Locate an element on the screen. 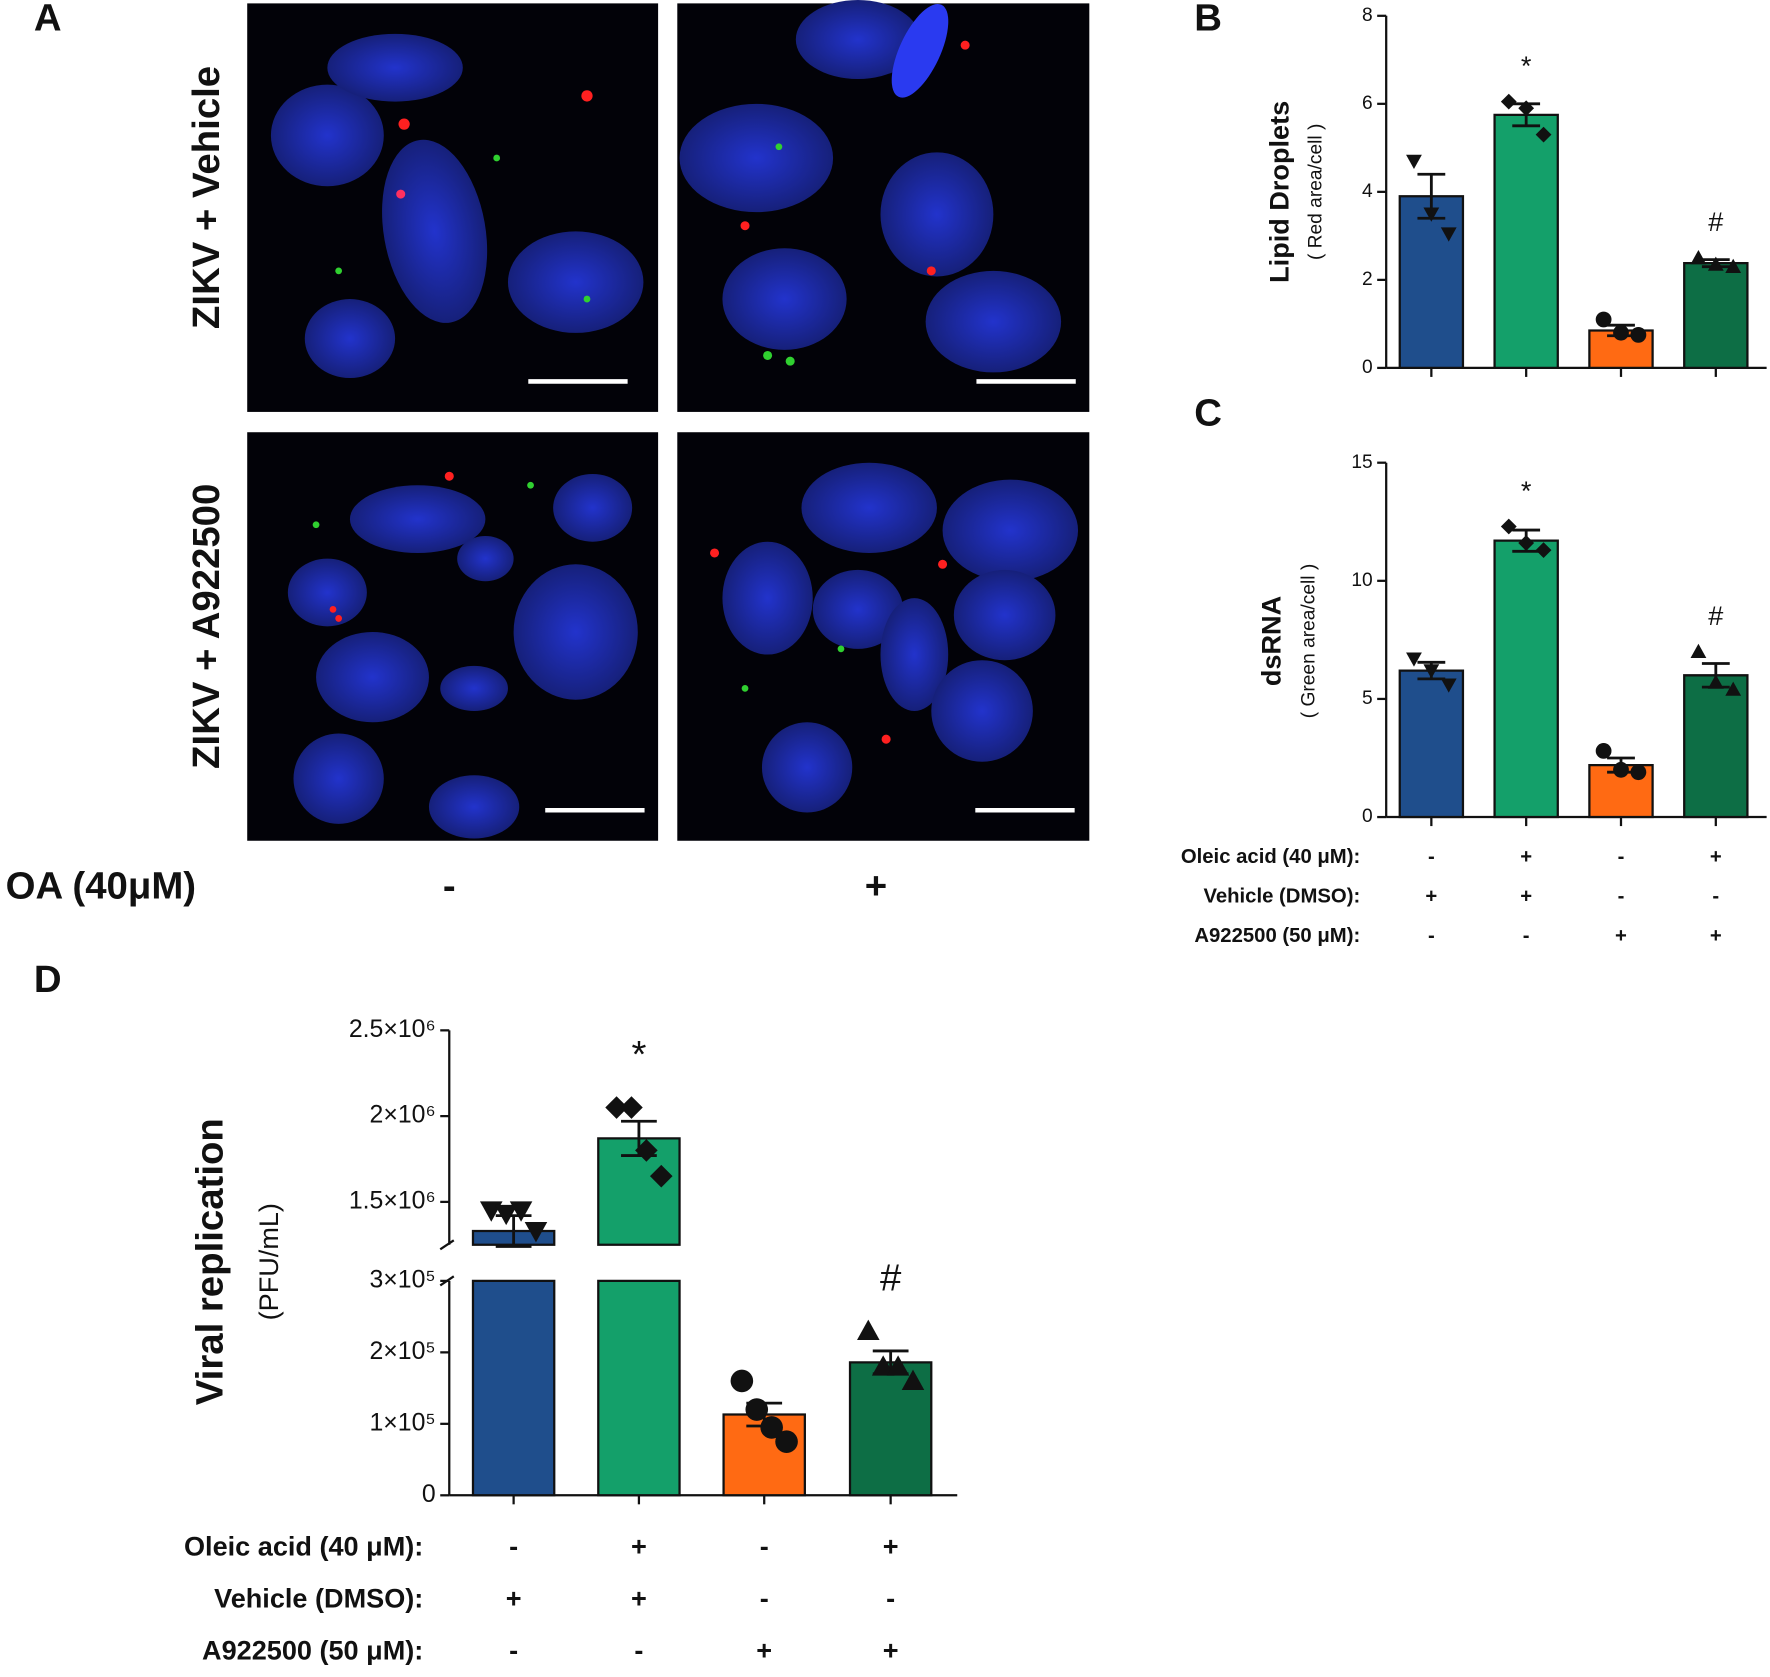 The width and height of the screenshot is (1770, 1677). treatment-label: A922500 (50 μM): is located at coordinates (312, 1649).